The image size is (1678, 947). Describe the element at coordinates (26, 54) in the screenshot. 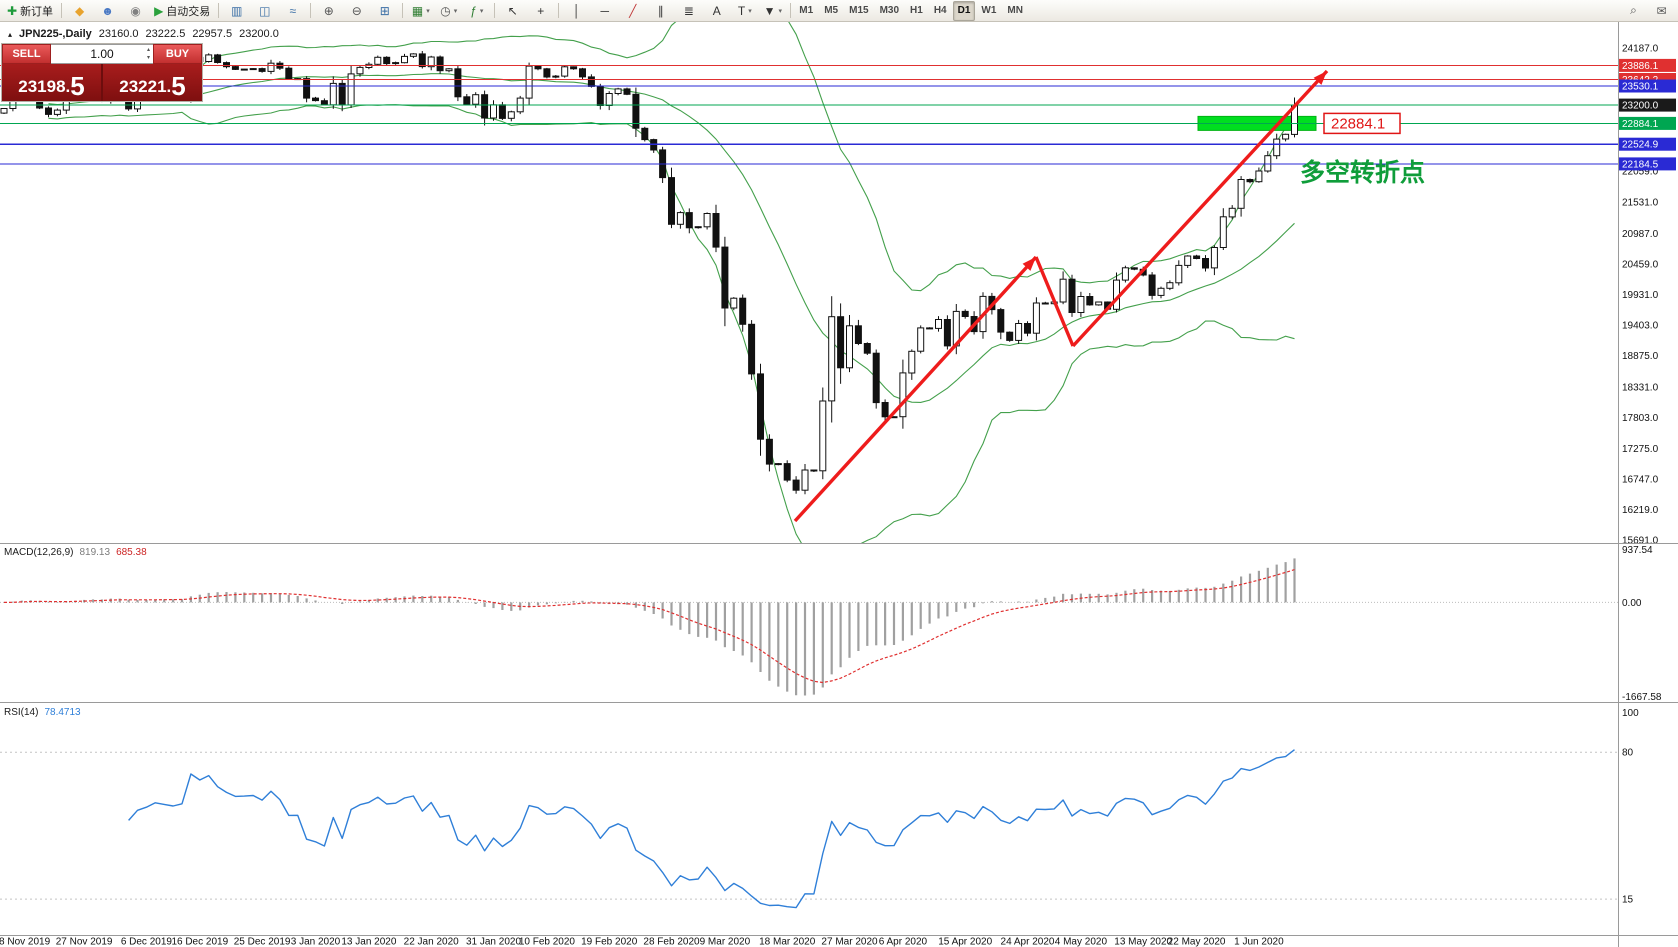

I see `sell-button: SELL` at that location.